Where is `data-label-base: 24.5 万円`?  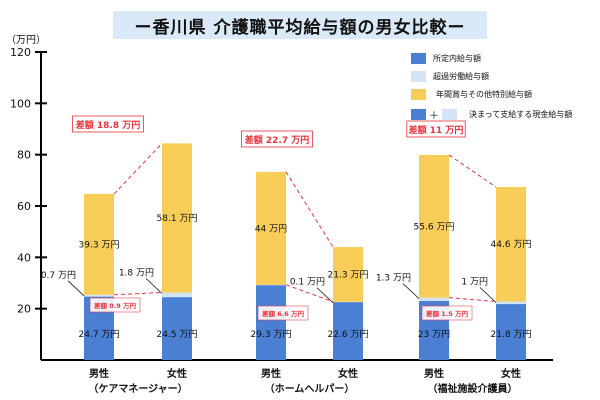 data-label-base: 24.5 万円 is located at coordinates (177, 334).